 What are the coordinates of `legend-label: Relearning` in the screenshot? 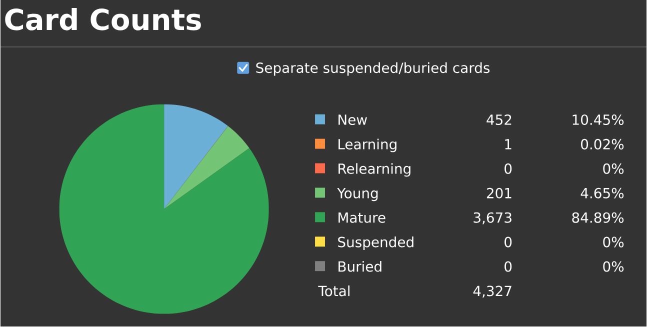 It's located at (374, 170).